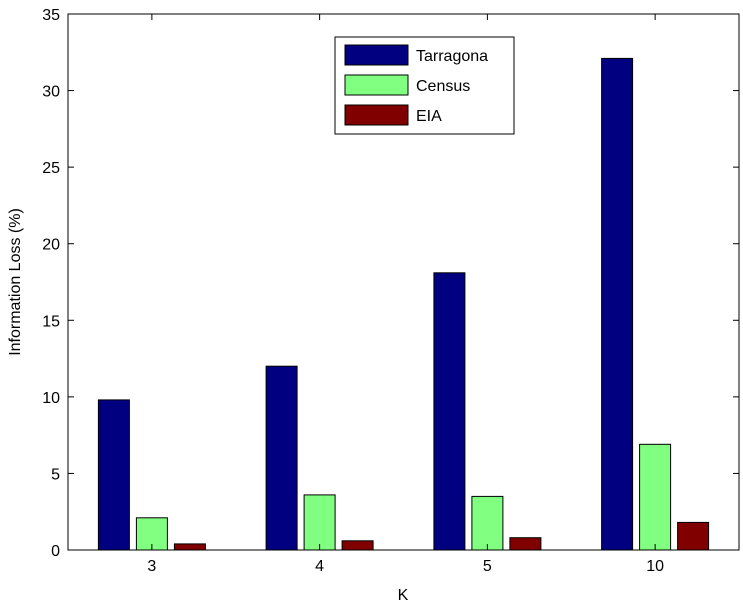 The image size is (743, 607). I want to click on y-tick-label: 25, so click(51, 168).